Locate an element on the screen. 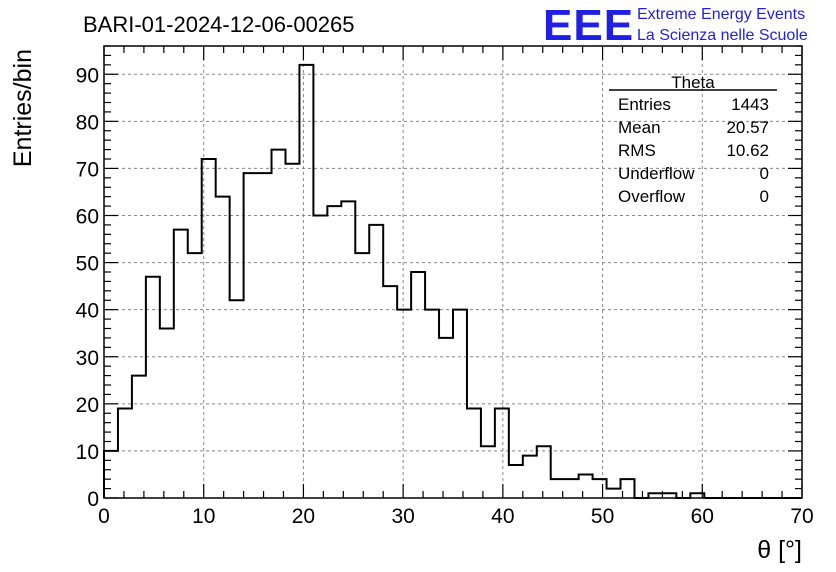  x-tick-label: 30 is located at coordinates (402, 516).